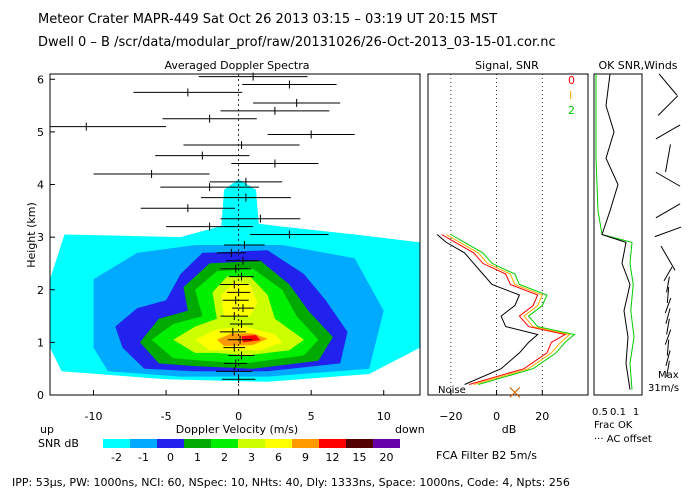 The width and height of the screenshot is (700, 500). I want to click on snr-xlabel: dB, so click(509, 429).